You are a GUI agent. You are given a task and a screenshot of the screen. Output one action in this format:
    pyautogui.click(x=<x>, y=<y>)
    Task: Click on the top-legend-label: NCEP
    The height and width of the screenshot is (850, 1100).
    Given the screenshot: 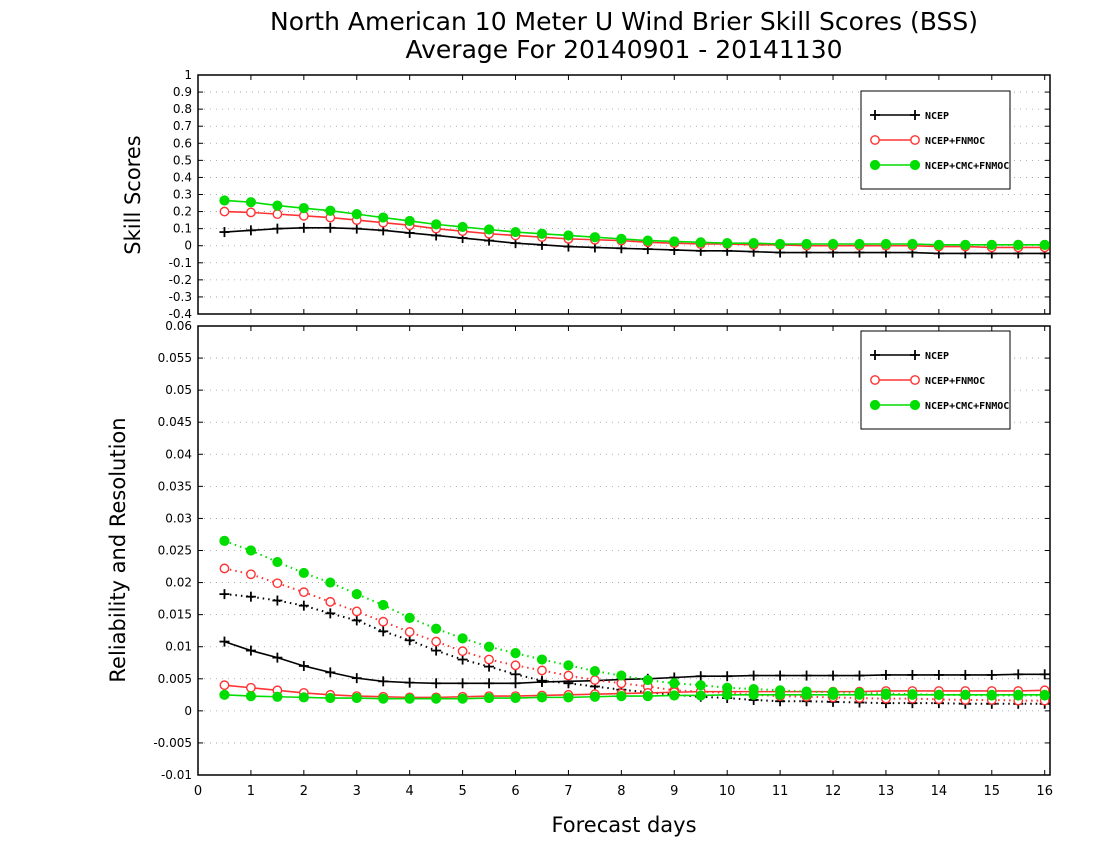 What is the action you would take?
    pyautogui.click(x=937, y=116)
    